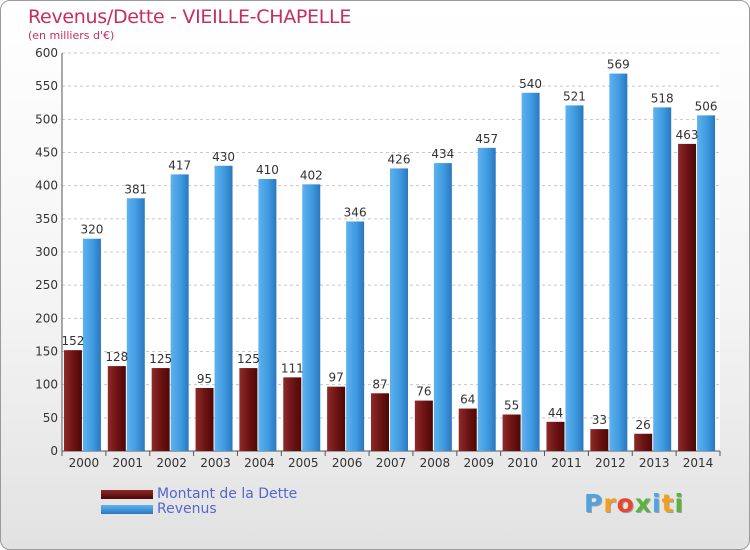  What do you see at coordinates (135, 189) in the screenshot?
I see `data-label-revenus: 381` at bounding box center [135, 189].